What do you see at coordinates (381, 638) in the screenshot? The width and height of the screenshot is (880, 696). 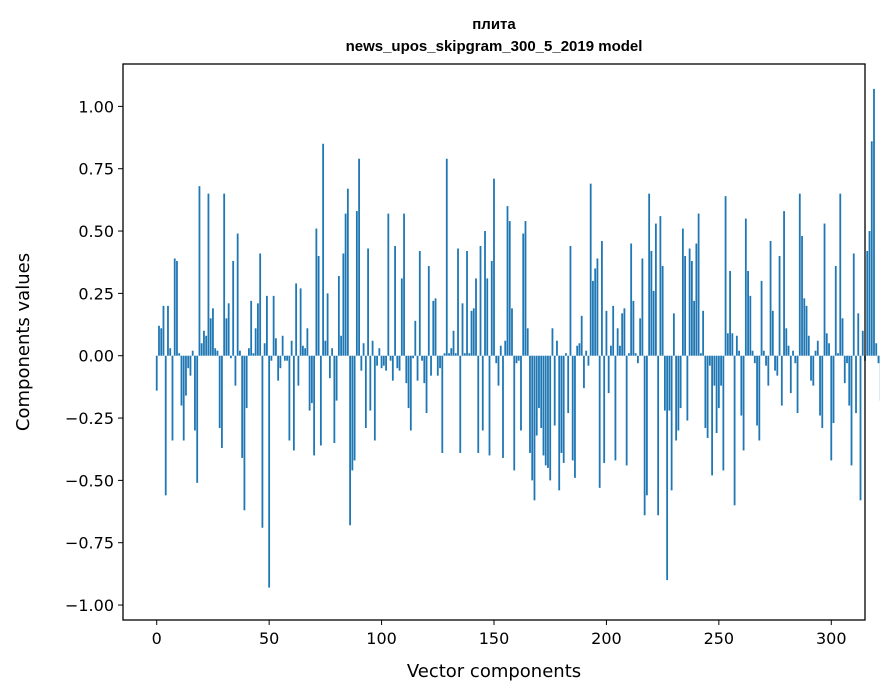 I see `x-tick-label: 100` at bounding box center [381, 638].